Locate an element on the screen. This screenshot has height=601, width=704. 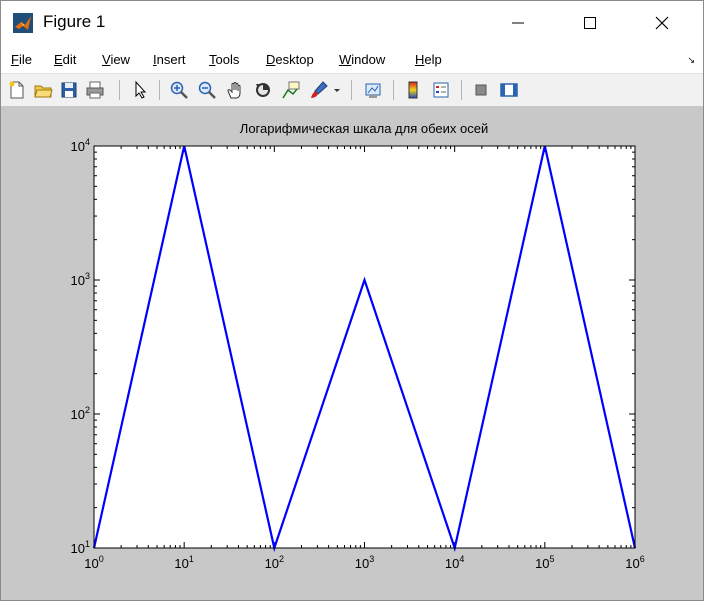
brush-icon is located at coordinates (319, 90).